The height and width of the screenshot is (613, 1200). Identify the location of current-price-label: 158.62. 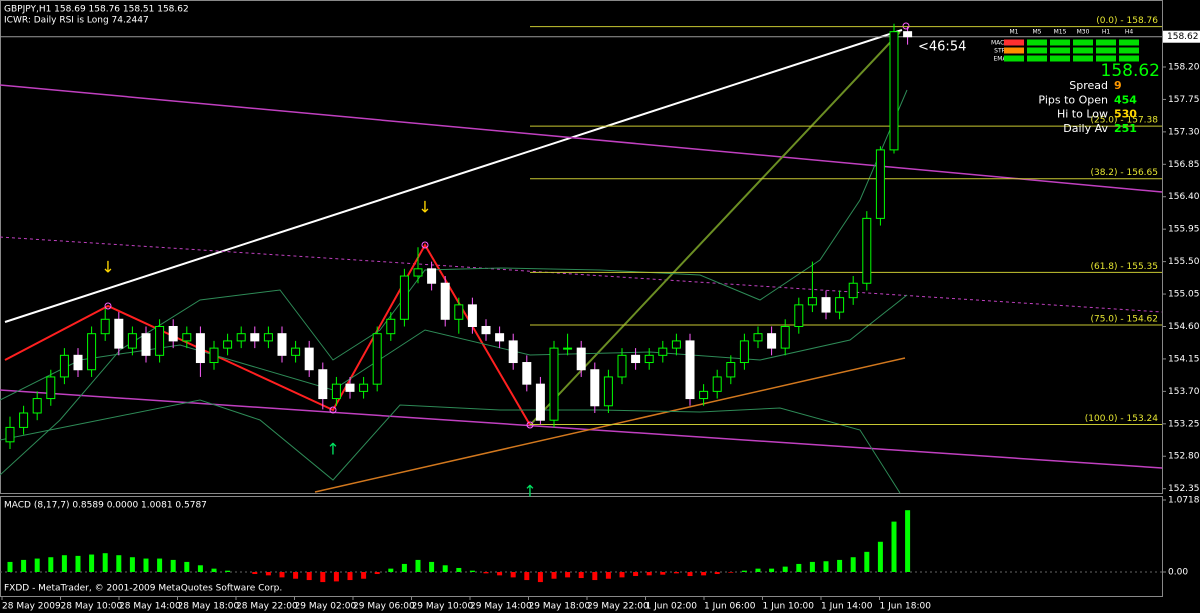
(1183, 37).